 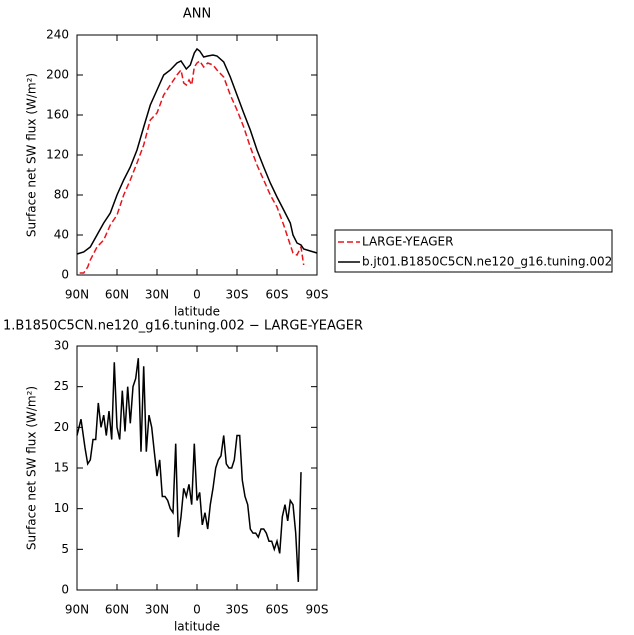 I want to click on y-tick-label: 25, so click(x=61, y=386).